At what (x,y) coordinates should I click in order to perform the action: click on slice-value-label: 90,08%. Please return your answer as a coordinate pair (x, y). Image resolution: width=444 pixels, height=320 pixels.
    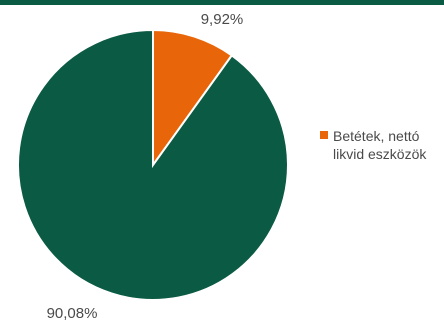
    Looking at the image, I should click on (72, 312).